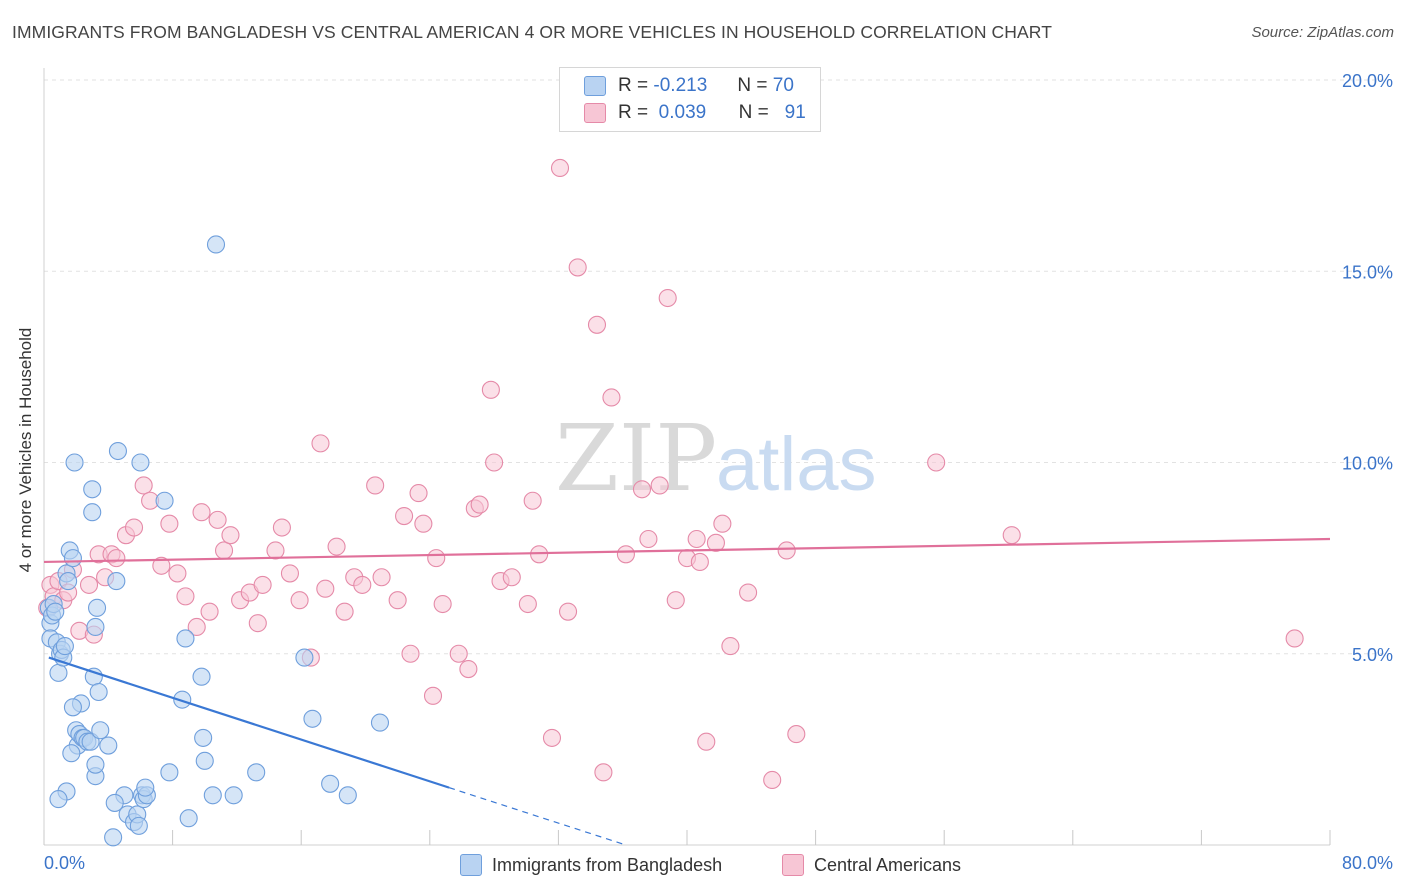 The height and width of the screenshot is (892, 1406). Describe the element at coordinates (633, 112) in the screenshot. I see `r-label: R =` at that location.